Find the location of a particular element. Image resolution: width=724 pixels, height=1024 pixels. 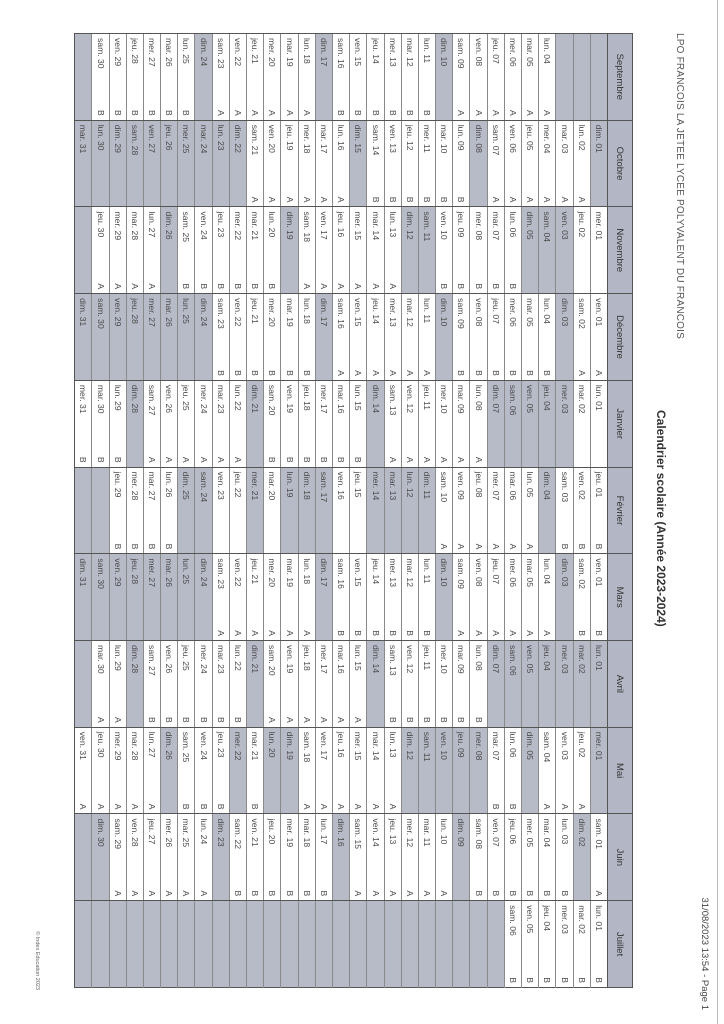

day-label: dim. 05 is located at coordinates (530, 225).